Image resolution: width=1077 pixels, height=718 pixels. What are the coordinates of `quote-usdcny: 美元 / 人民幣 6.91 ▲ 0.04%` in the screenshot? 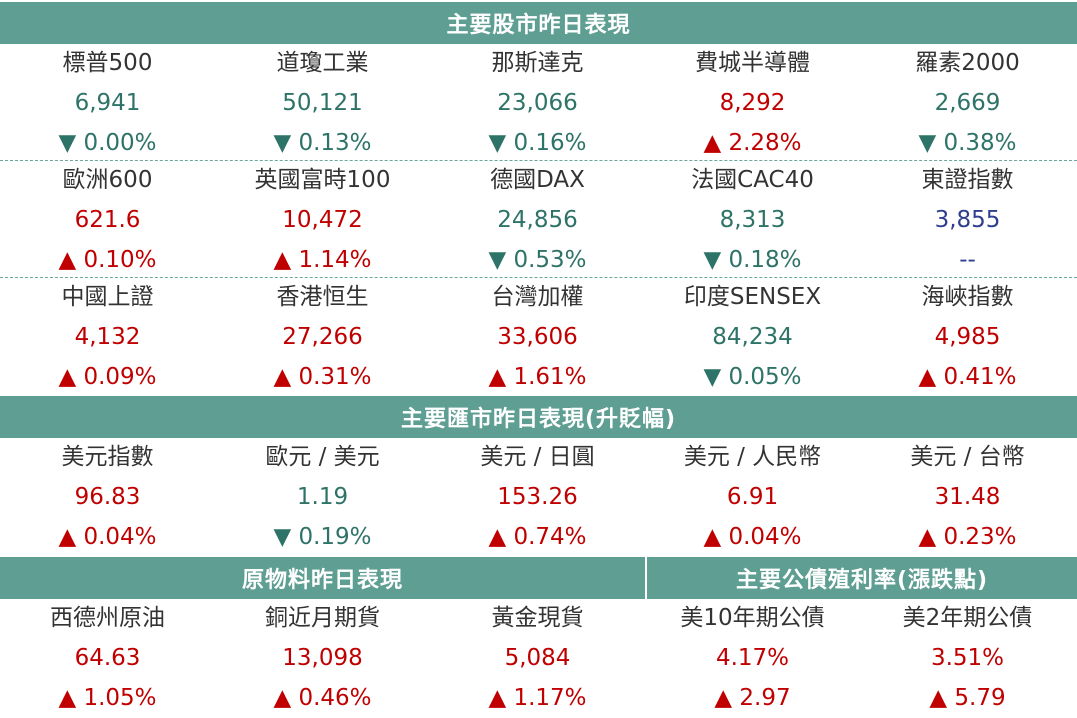 It's located at (752, 496).